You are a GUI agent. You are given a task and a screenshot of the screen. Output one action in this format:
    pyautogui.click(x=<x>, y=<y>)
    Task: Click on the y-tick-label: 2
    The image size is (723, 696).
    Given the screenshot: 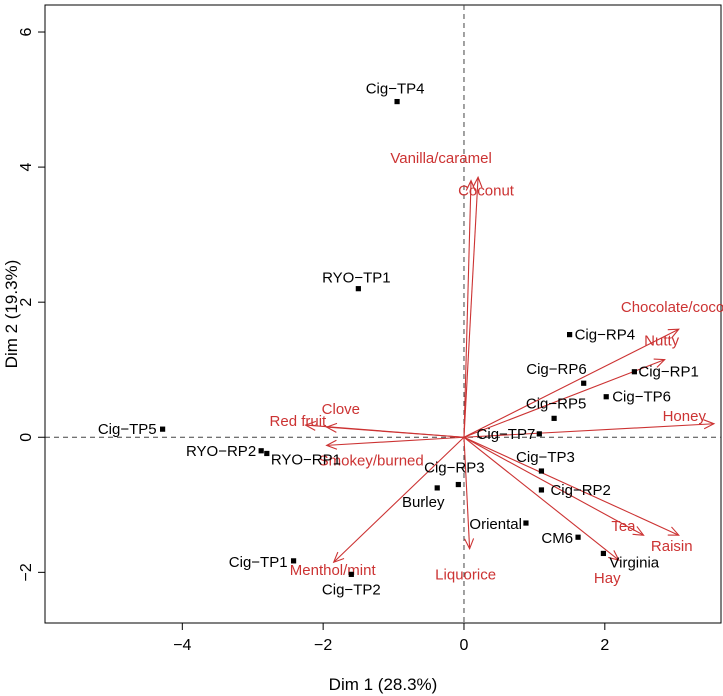 What is the action you would take?
    pyautogui.click(x=26, y=302)
    